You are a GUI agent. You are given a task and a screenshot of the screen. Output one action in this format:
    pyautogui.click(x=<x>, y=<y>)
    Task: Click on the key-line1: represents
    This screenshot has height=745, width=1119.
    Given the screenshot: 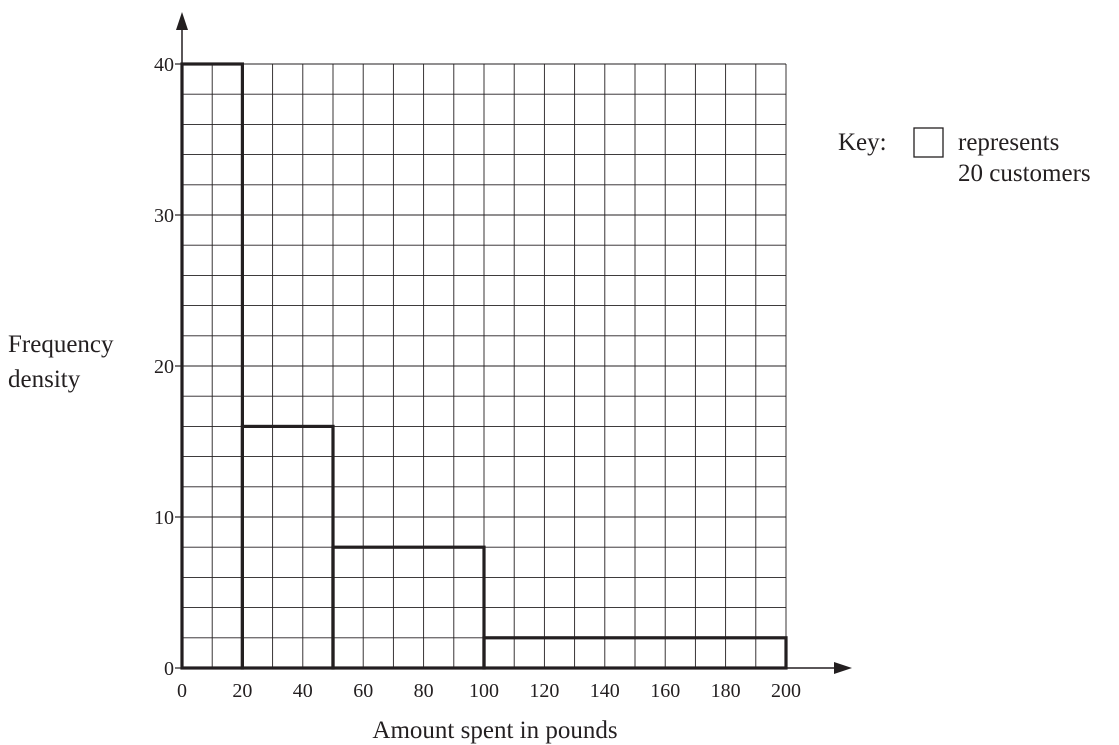 What is the action you would take?
    pyautogui.click(x=1008, y=142)
    